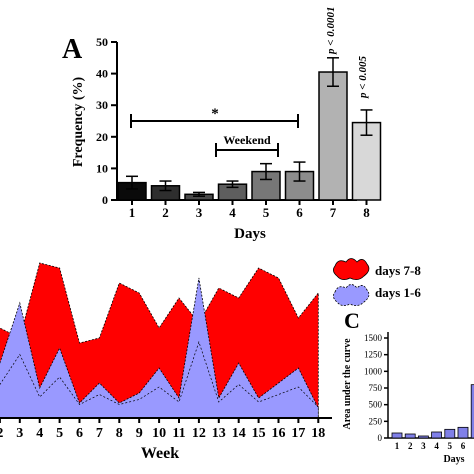  I want to click on panel-a-x-label: Days, so click(250, 234).